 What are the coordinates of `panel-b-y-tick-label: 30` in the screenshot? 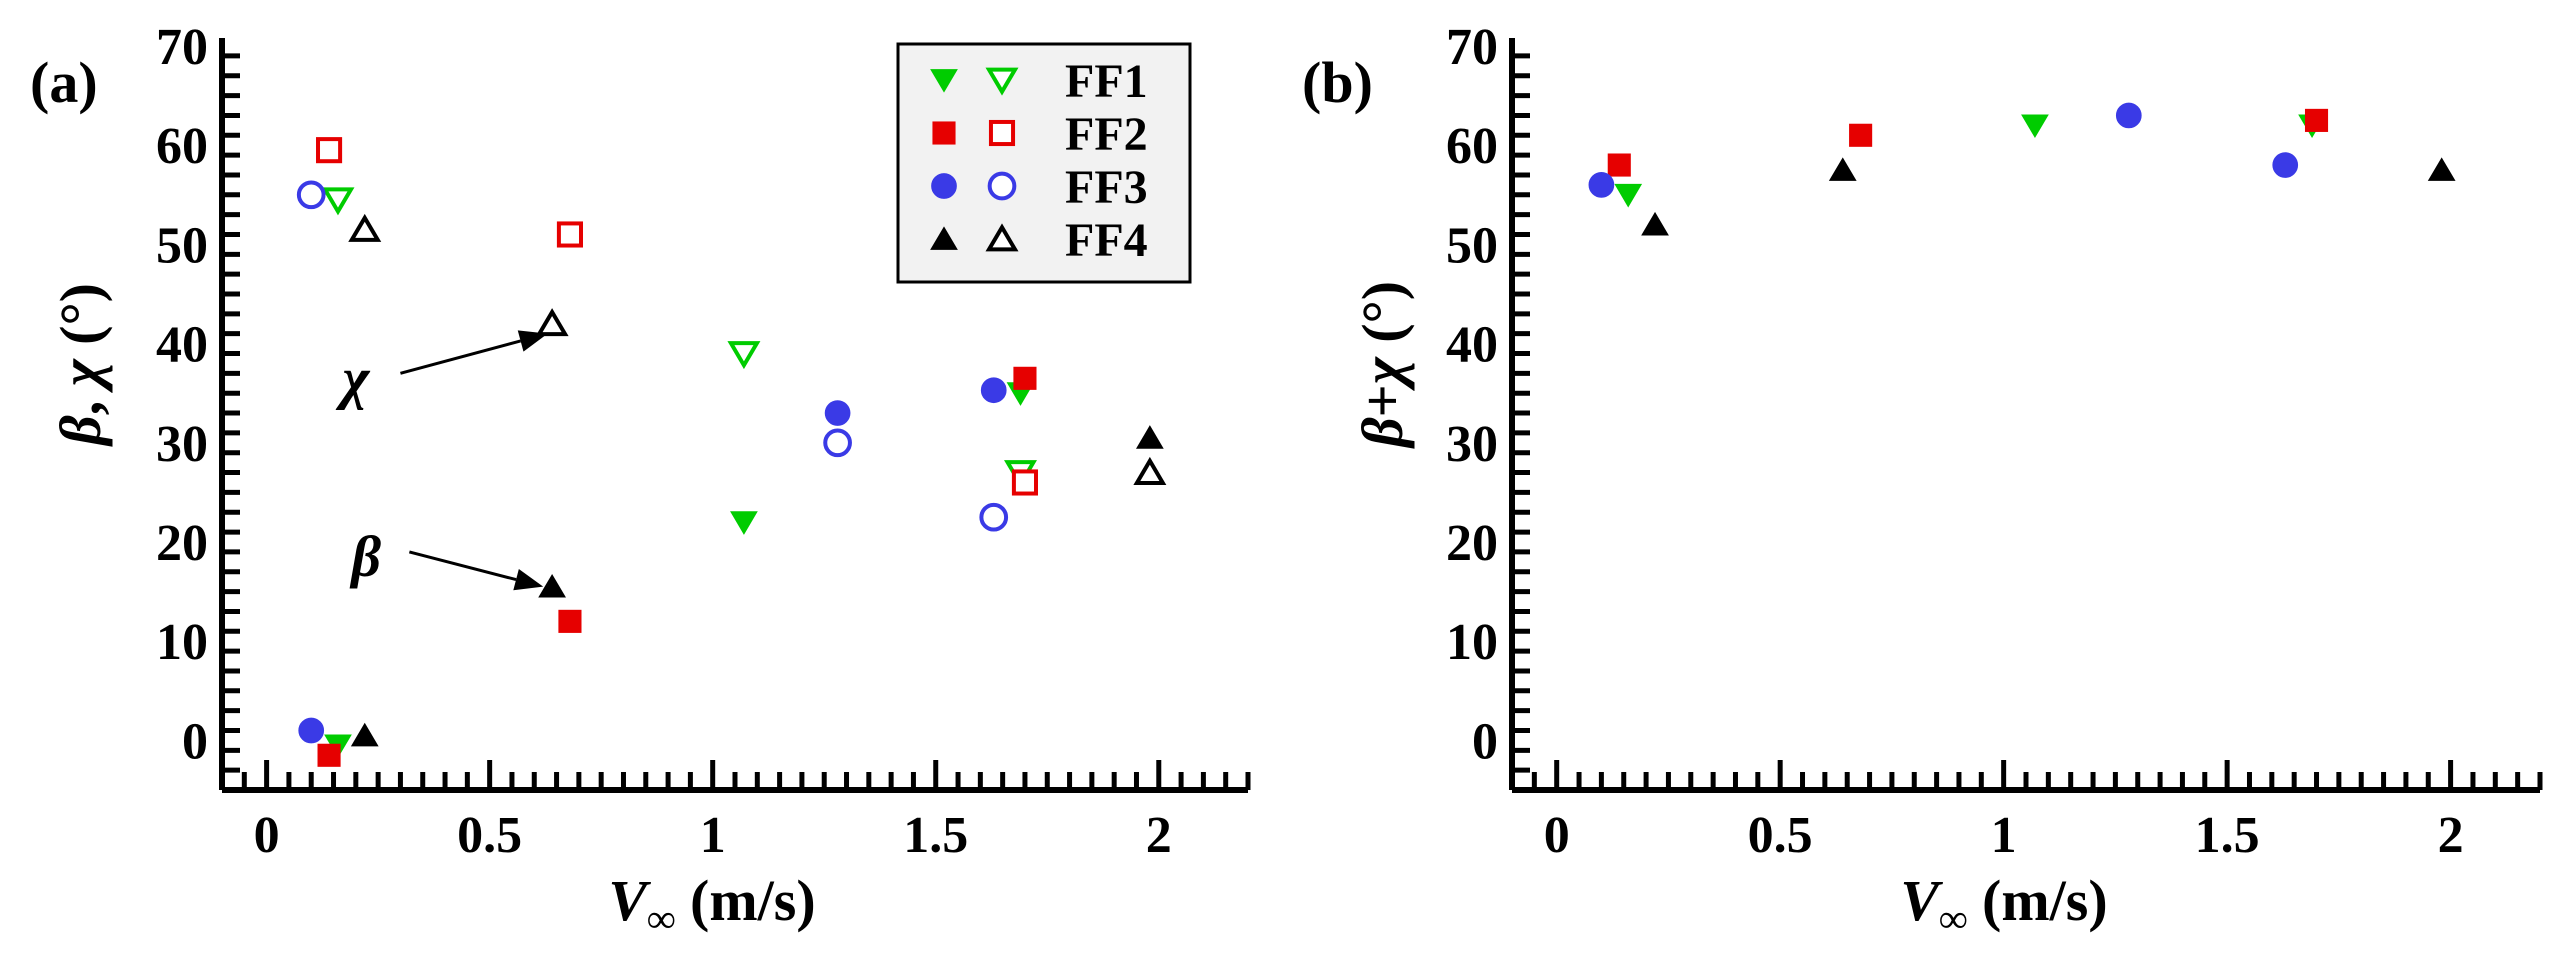 It's located at (1472, 444).